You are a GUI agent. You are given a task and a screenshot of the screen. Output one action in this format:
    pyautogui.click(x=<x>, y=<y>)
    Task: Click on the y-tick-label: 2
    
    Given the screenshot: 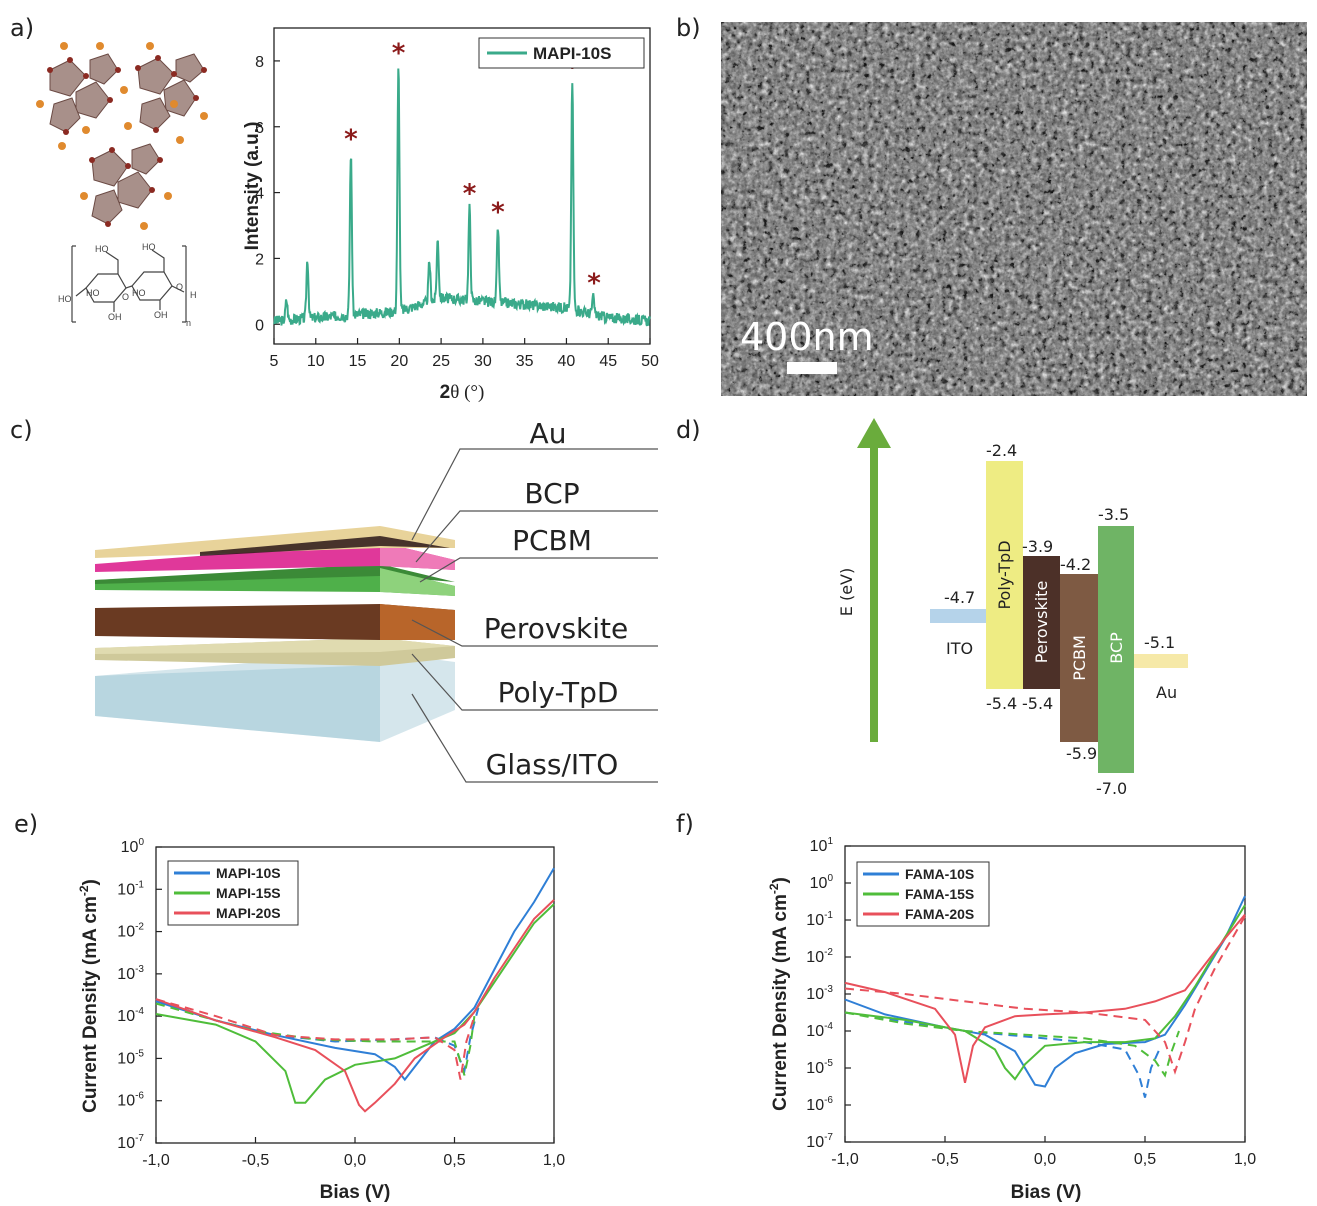 What is the action you would take?
    pyautogui.click(x=259, y=259)
    